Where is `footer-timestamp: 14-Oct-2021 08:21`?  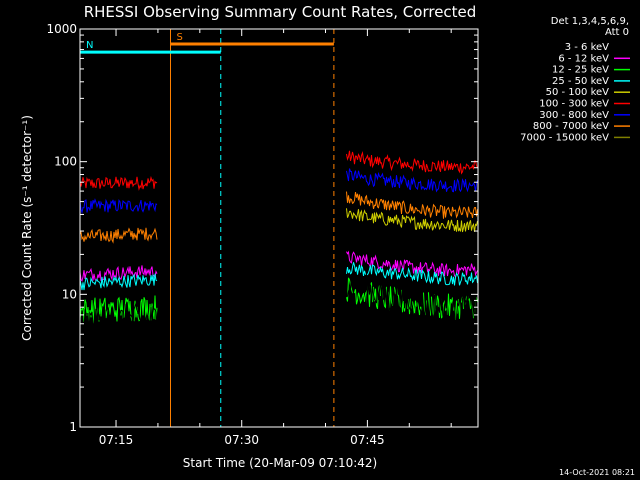 footer-timestamp: 14-Oct-2021 08:21 is located at coordinates (597, 472).